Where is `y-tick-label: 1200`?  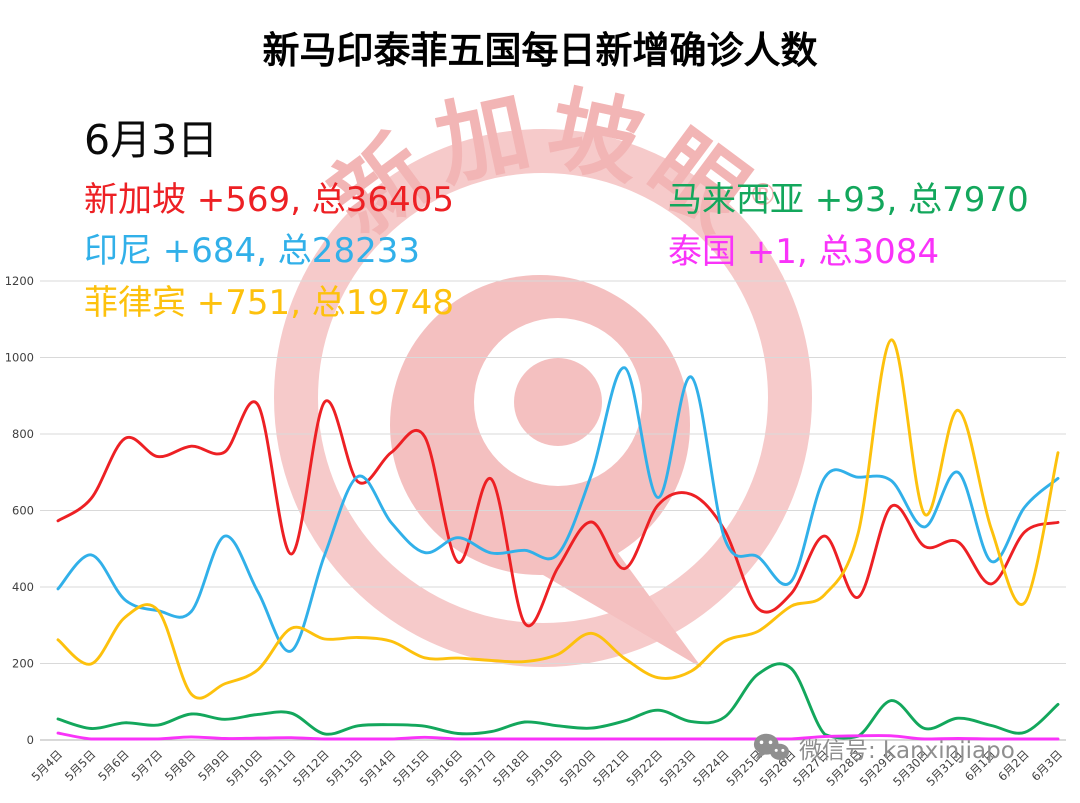
y-tick-label: 1200 is located at coordinates (19, 281).